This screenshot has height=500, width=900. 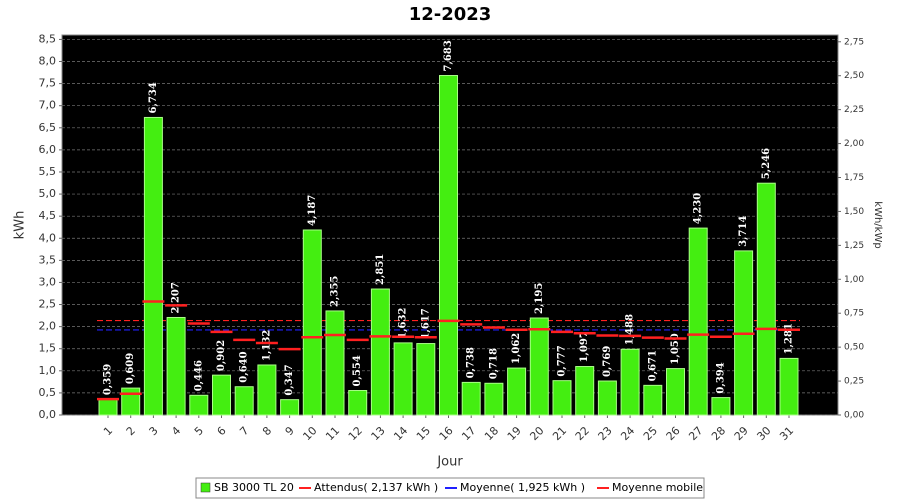 What do you see at coordinates (154, 431) in the screenshot?
I see `x-tick-label: 3` at bounding box center [154, 431].